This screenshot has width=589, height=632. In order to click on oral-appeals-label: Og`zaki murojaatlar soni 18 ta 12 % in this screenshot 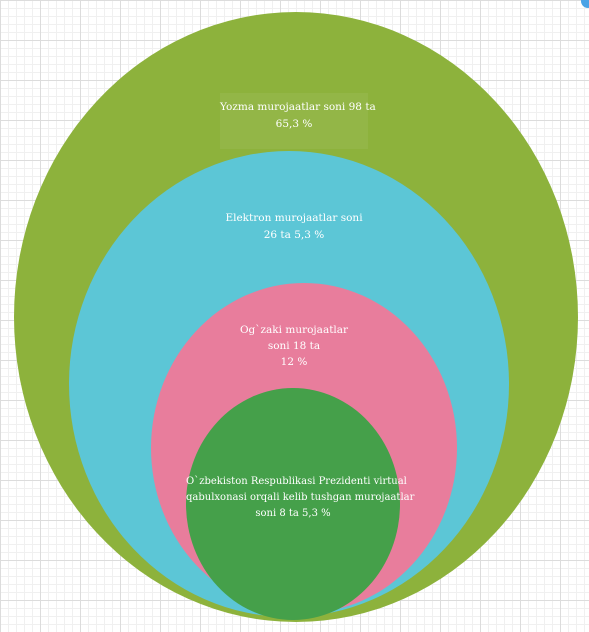, I will do `click(294, 346)`.